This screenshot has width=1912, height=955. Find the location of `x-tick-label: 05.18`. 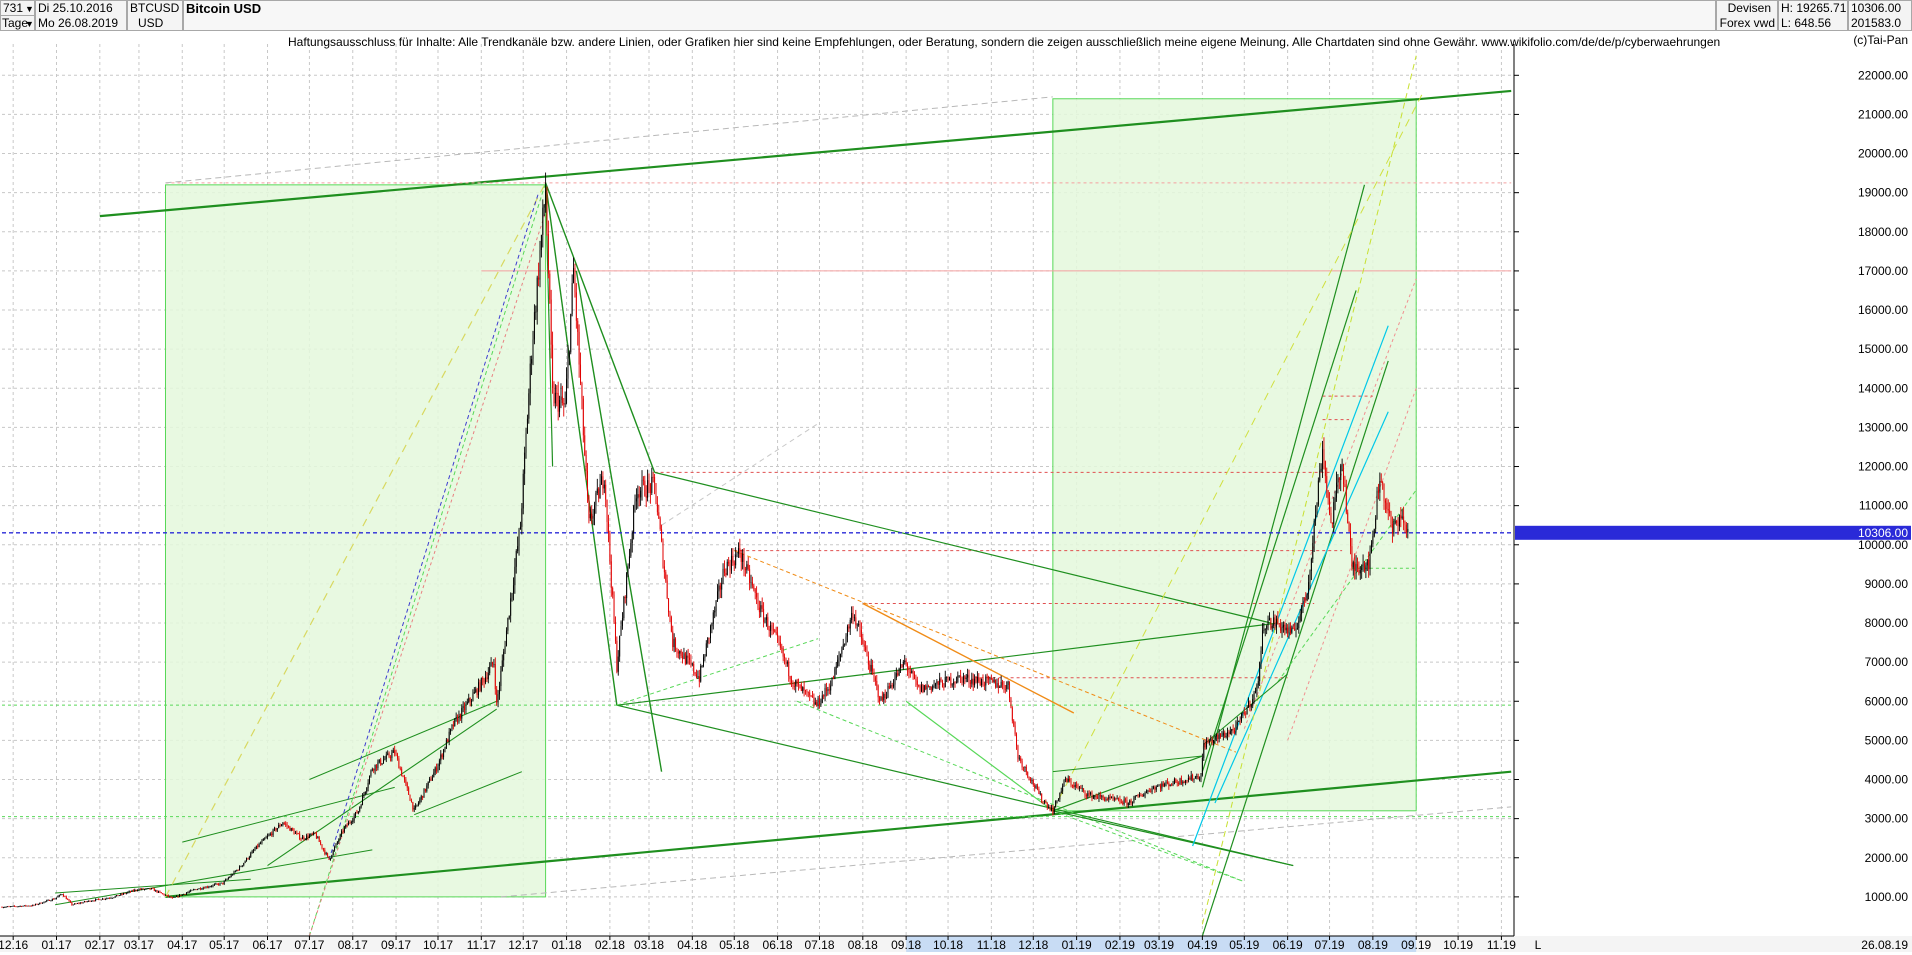

x-tick-label: 05.18 is located at coordinates (734, 945).